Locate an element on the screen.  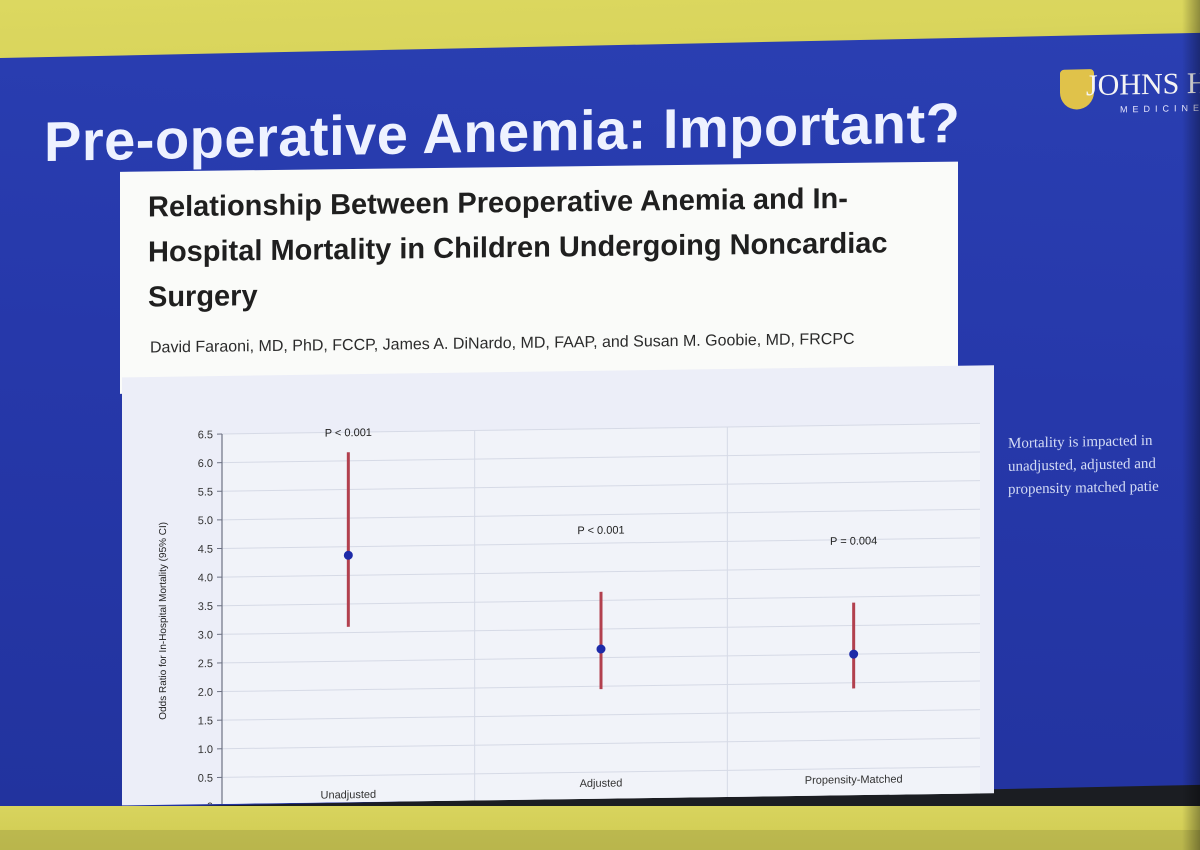
screen-frame-edge is located at coordinates (1191, 425).